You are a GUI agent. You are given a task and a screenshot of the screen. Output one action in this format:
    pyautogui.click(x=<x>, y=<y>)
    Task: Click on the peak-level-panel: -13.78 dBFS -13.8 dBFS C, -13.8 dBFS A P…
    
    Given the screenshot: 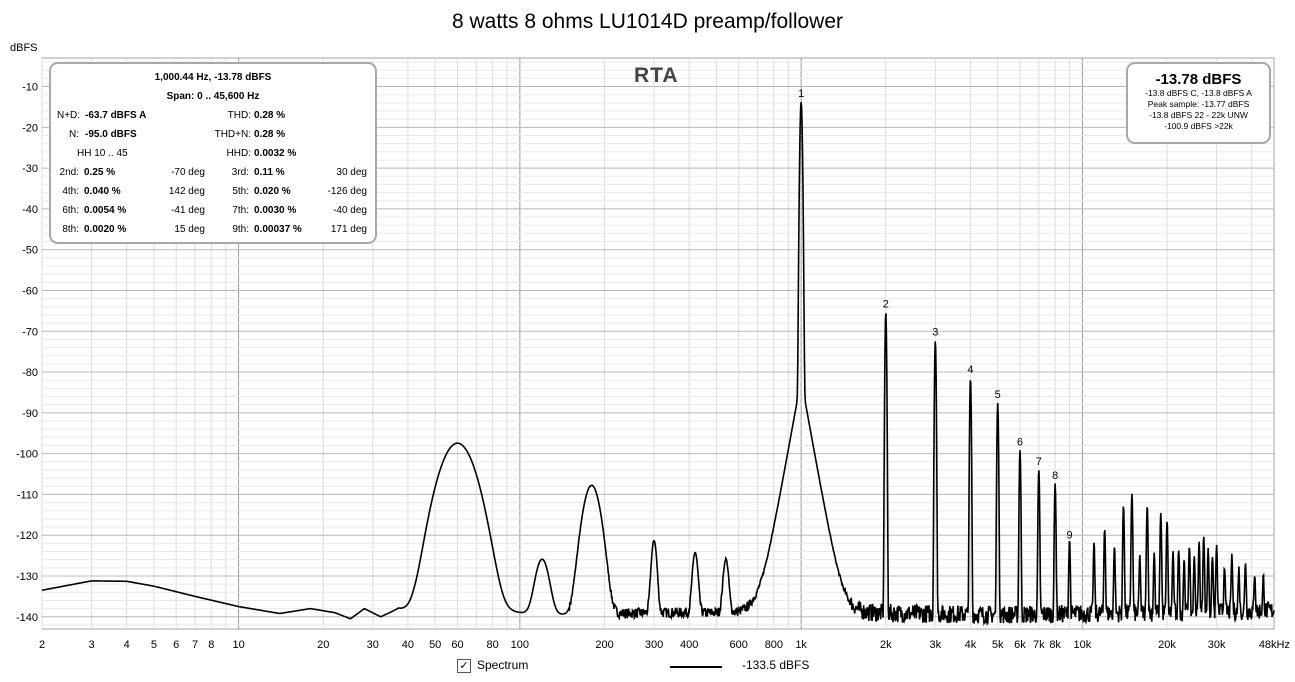 What is the action you would take?
    pyautogui.click(x=1198, y=103)
    